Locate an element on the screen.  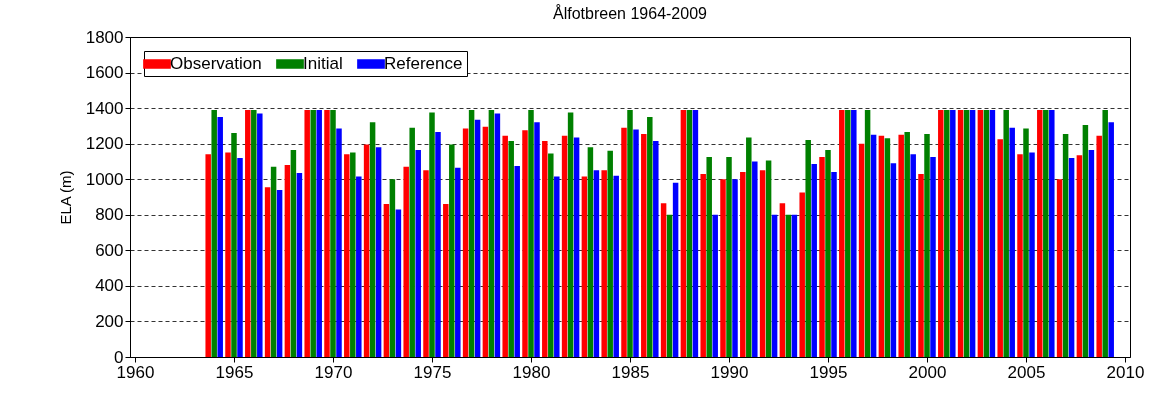
y-tick-label: 200 is located at coordinates (109, 321).